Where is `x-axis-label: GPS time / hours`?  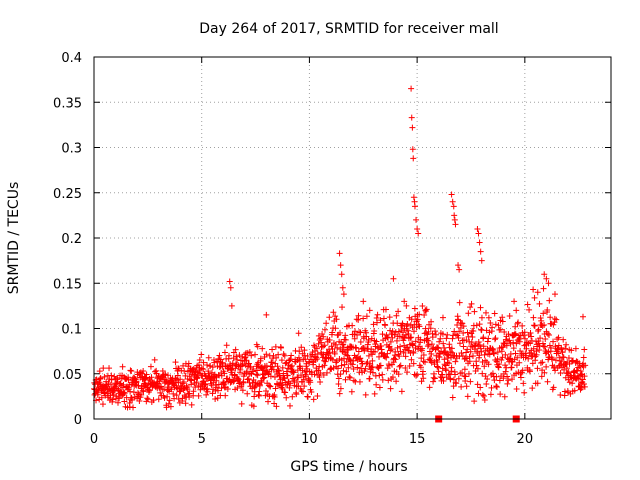 x-axis-label: GPS time / hours is located at coordinates (348, 467).